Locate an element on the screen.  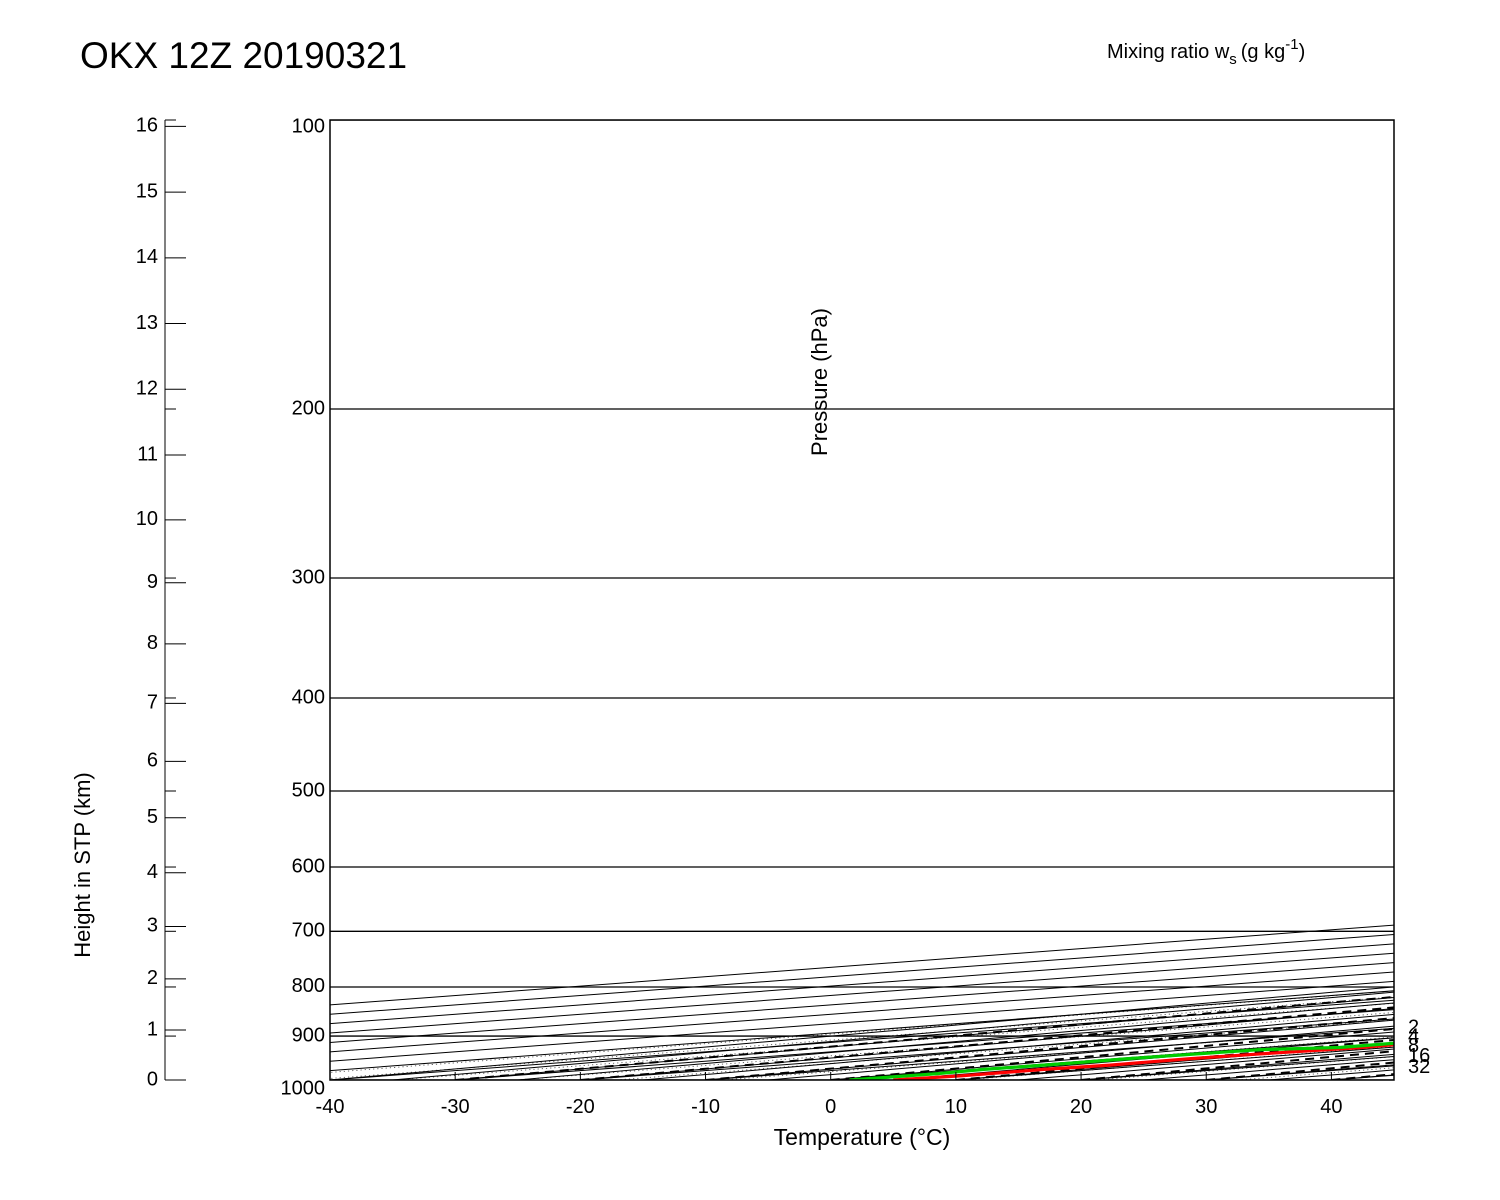
chart-title: OKX 12Z 20190321 is located at coordinates (243, 55).